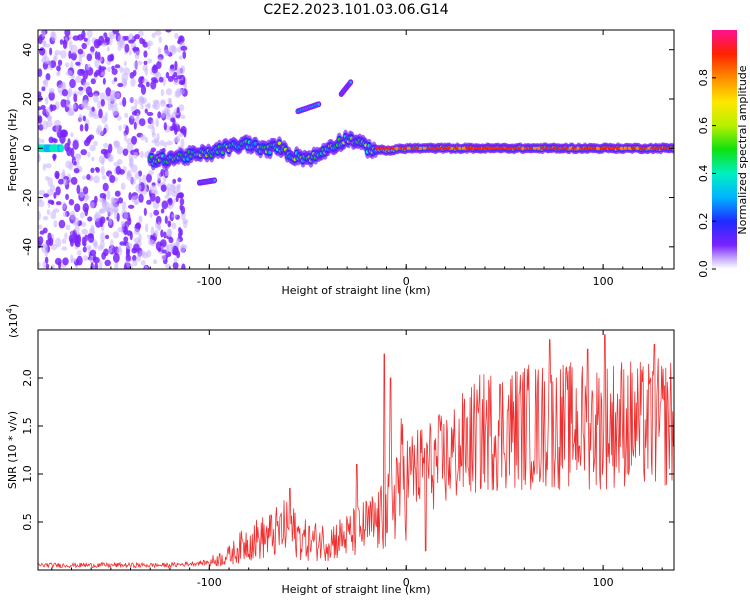 The image size is (750, 600). What do you see at coordinates (27, 247) in the screenshot?
I see `y-tick-label: -40` at bounding box center [27, 247].